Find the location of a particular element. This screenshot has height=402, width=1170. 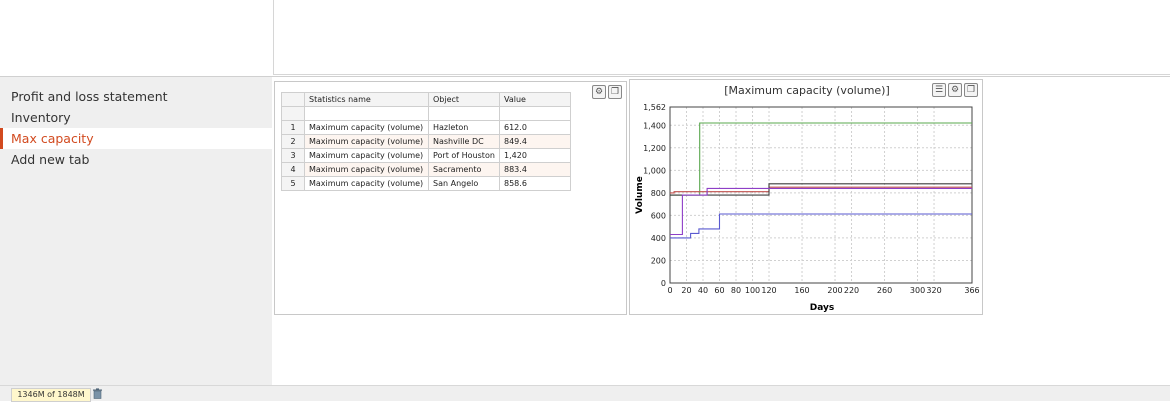

value-cell: 849.4 is located at coordinates (535, 141).